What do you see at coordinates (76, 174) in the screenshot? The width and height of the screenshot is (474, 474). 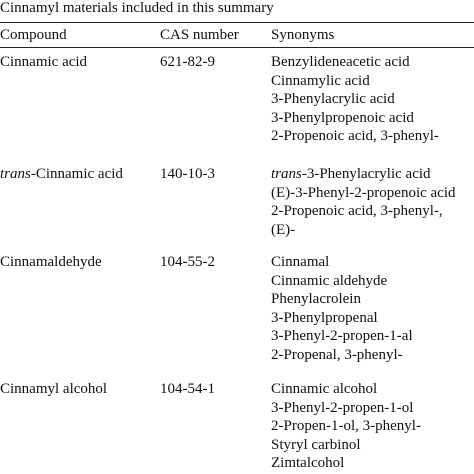 I see `text-segment: -Cinnamic acid` at bounding box center [76, 174].